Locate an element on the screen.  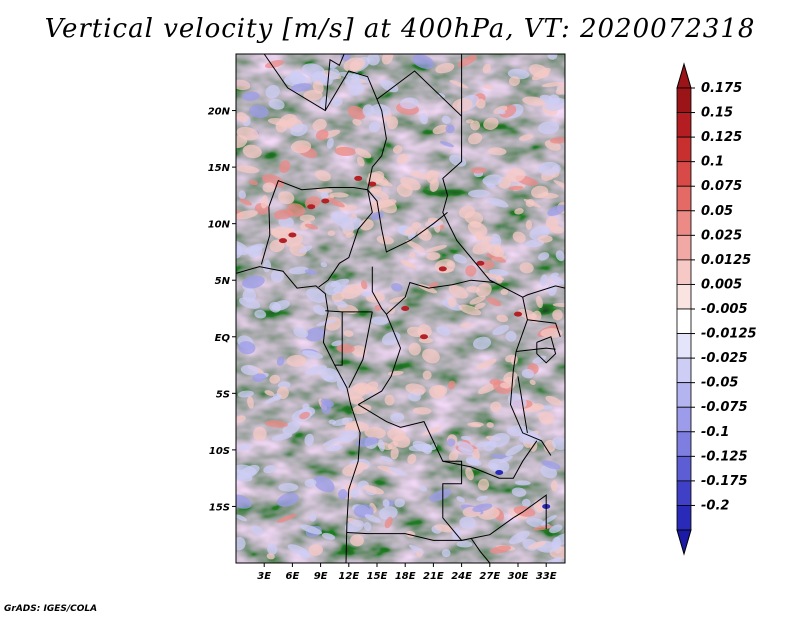
lon-tick-label: 15E is located at coordinates (377, 576).